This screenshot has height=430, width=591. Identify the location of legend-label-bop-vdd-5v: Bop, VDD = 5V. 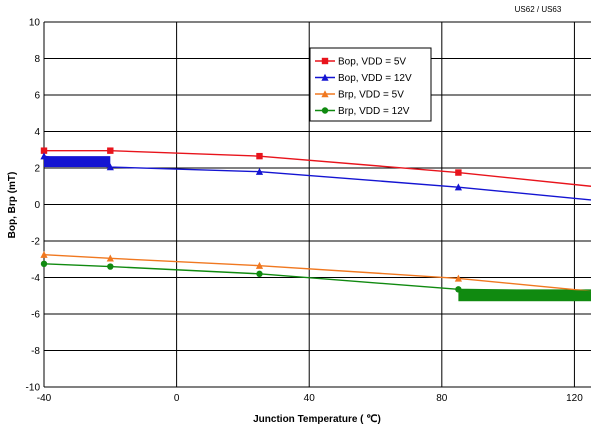
(372, 62).